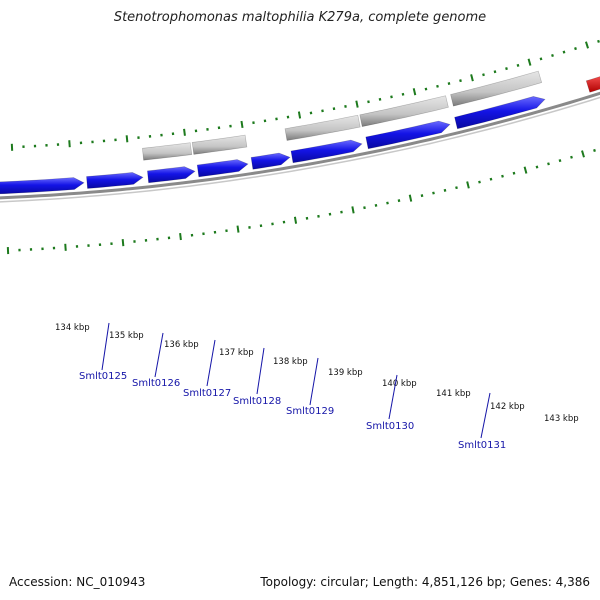  Describe the element at coordinates (482, 445) in the screenshot. I see `gene-label: Smlt0131` at that location.